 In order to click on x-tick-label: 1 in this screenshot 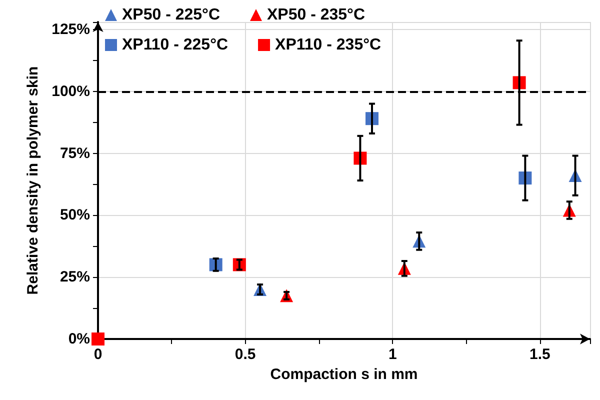, I will do `click(392, 354)`.